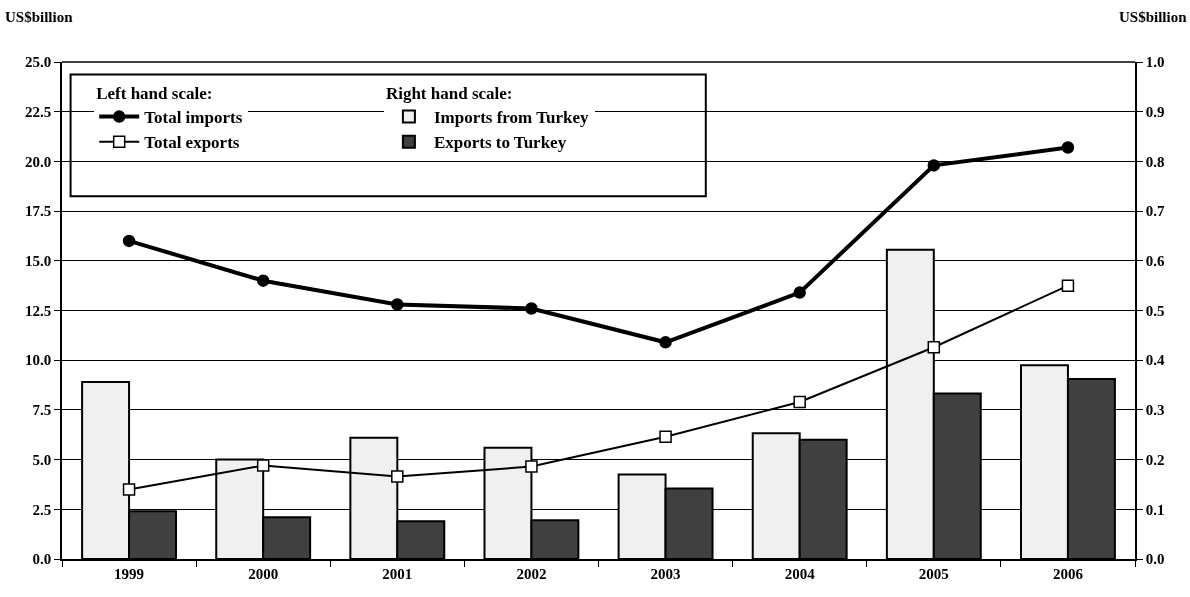 Image resolution: width=1190 pixels, height=597 pixels. Describe the element at coordinates (38, 62) in the screenshot. I see `y-tick-label: 25.0` at that location.